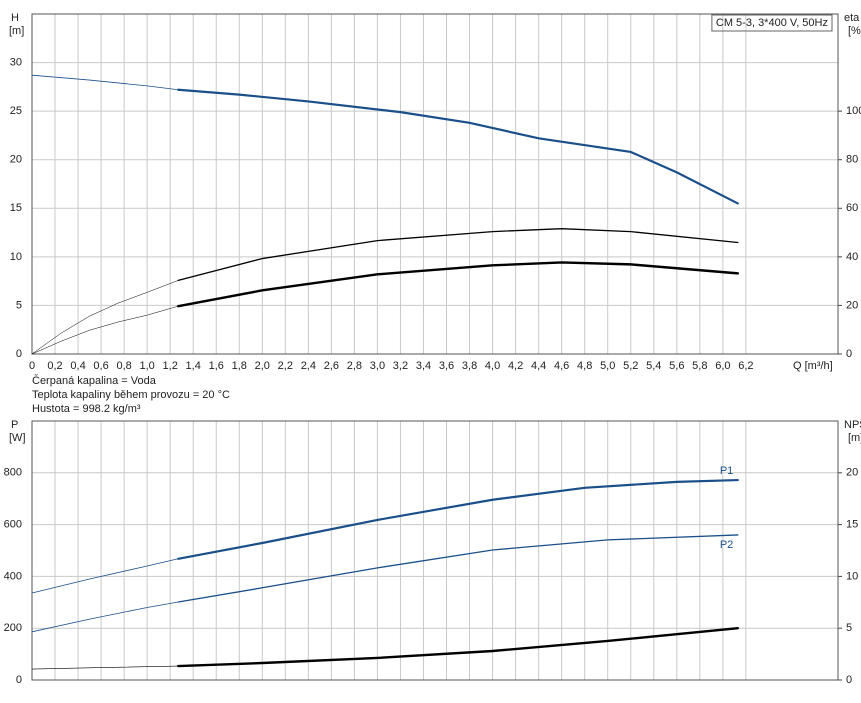 This screenshot has width=861, height=703. I want to click on x-axis-label: Q [m³/h], so click(813, 366).